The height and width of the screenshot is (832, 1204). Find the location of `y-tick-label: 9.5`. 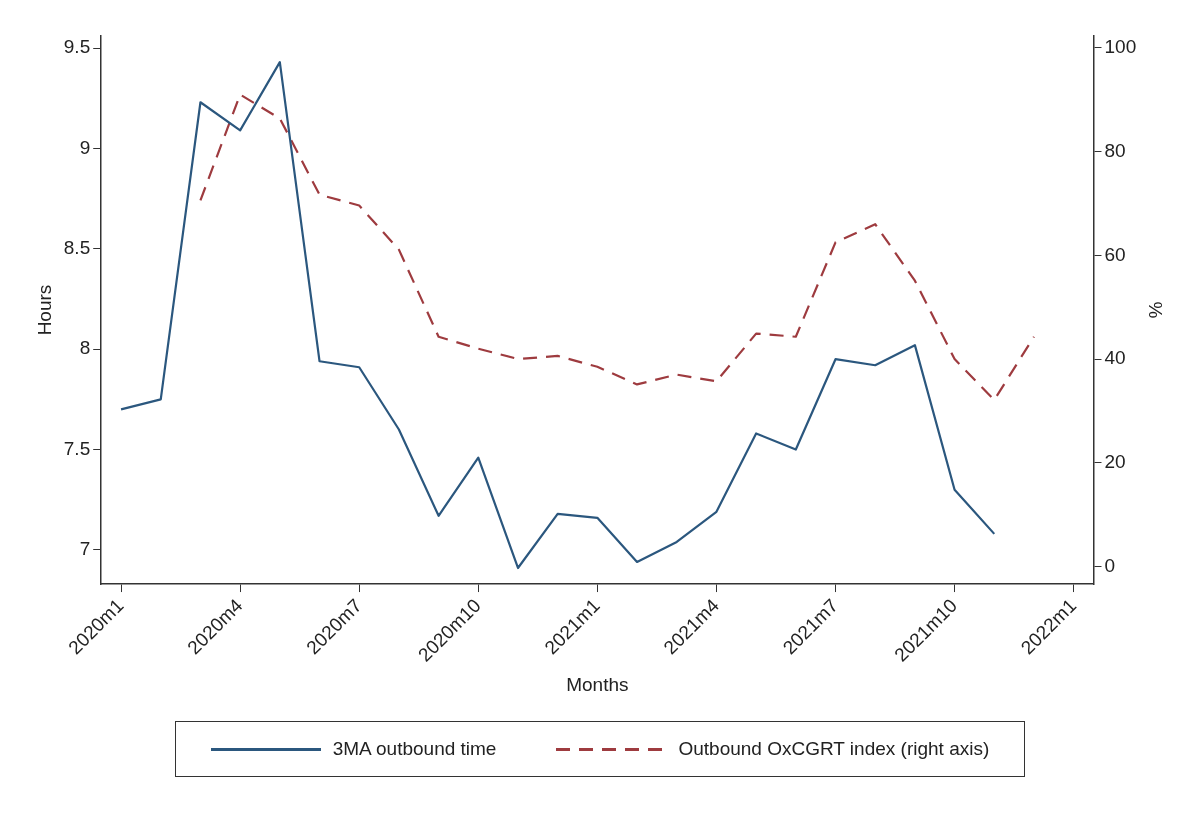

y-tick-label: 9.5 is located at coordinates (77, 47).